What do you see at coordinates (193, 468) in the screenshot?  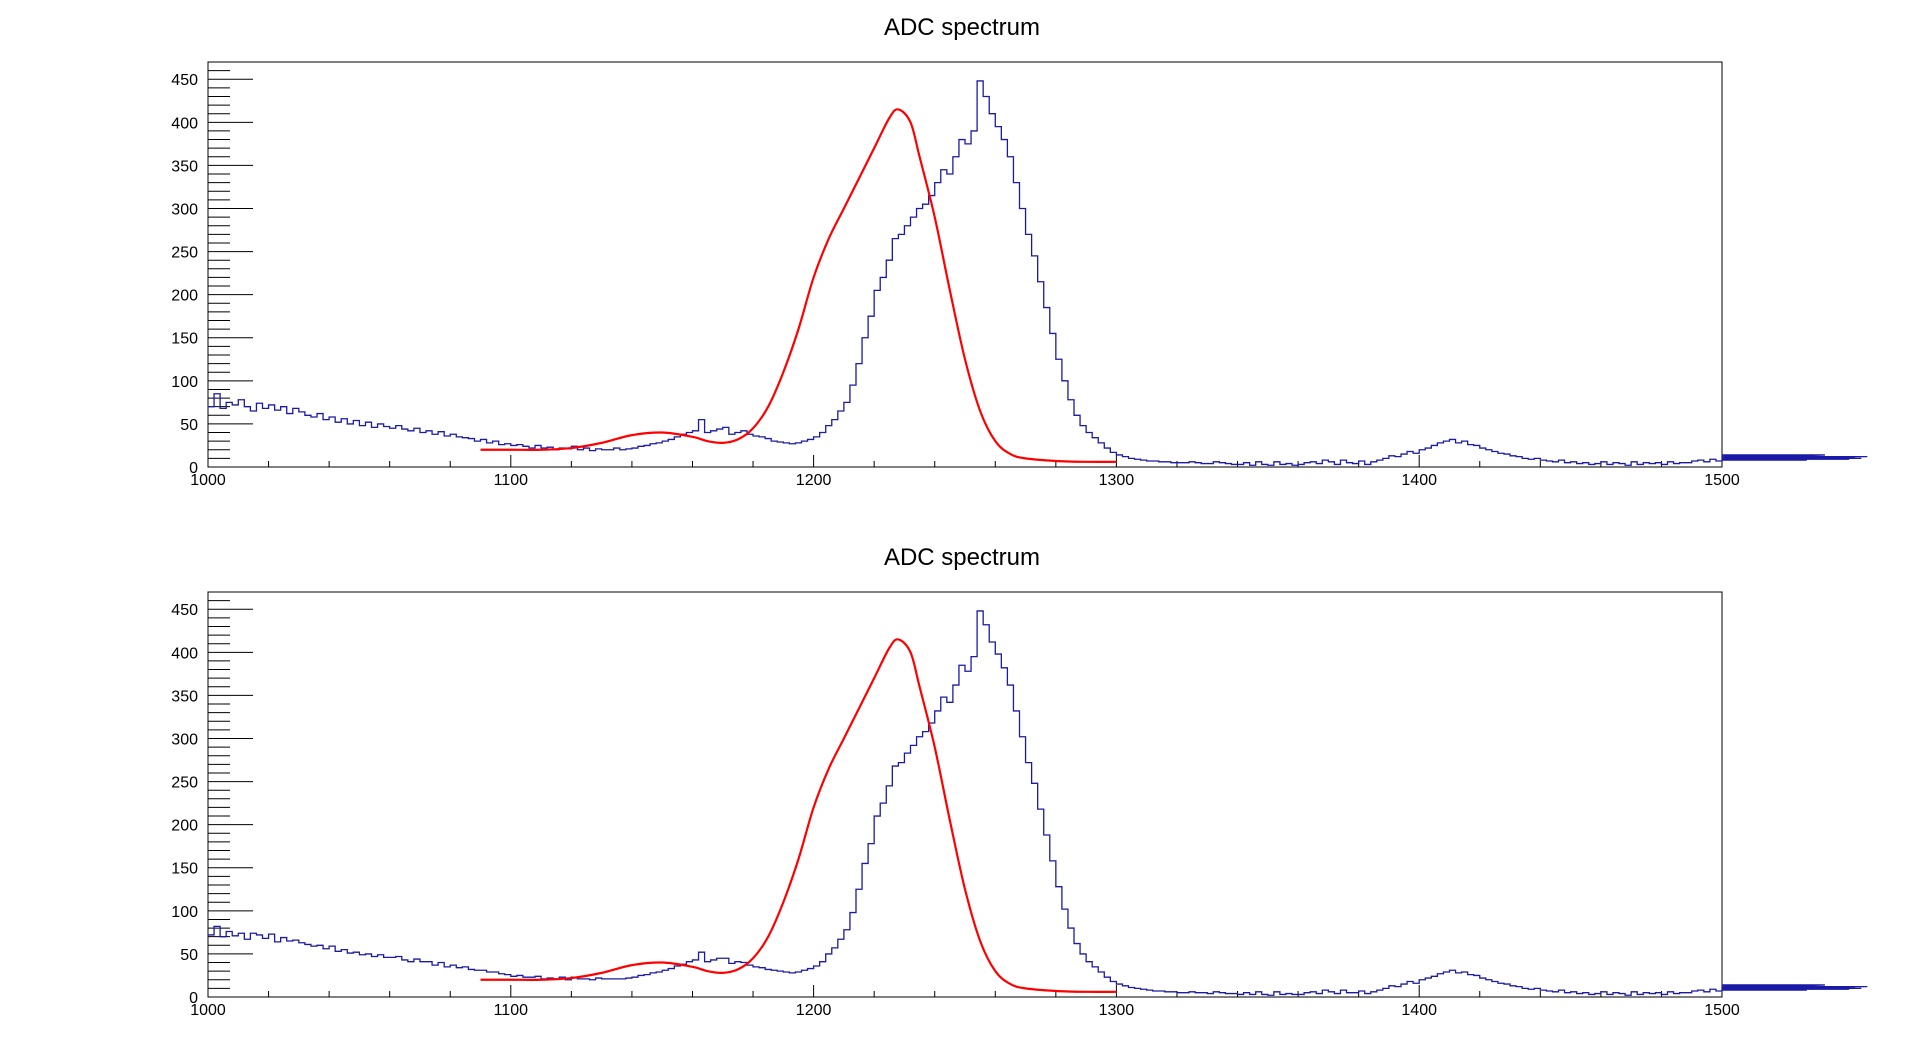 I see `top-y-tick-label: 0` at bounding box center [193, 468].